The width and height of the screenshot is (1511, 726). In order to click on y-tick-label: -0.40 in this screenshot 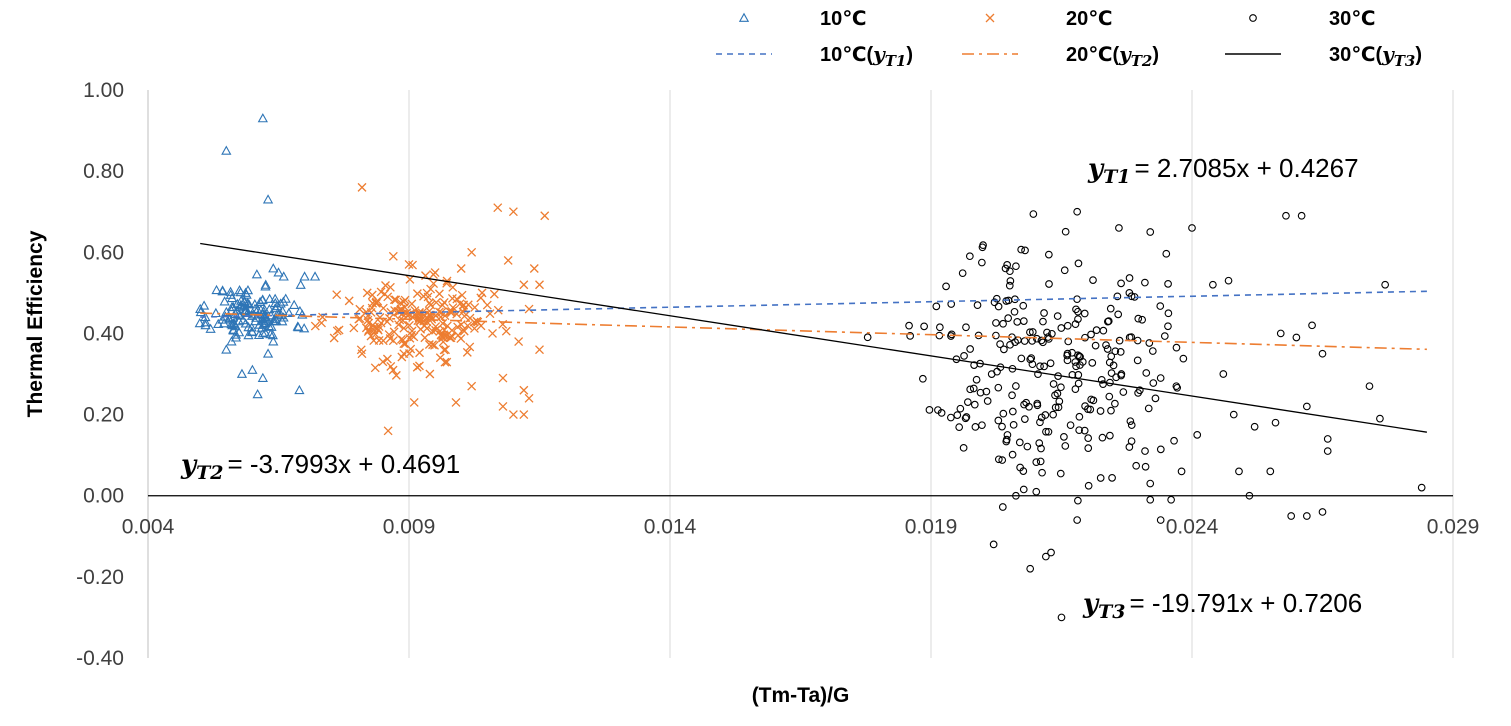, I will do `click(100, 658)`.